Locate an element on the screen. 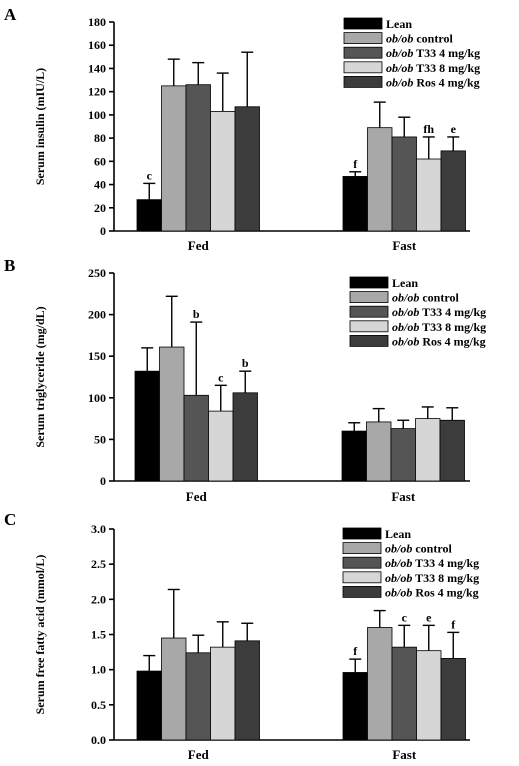 The height and width of the screenshot is (766, 519). y-tick-label: 0.0 is located at coordinates (98, 740).